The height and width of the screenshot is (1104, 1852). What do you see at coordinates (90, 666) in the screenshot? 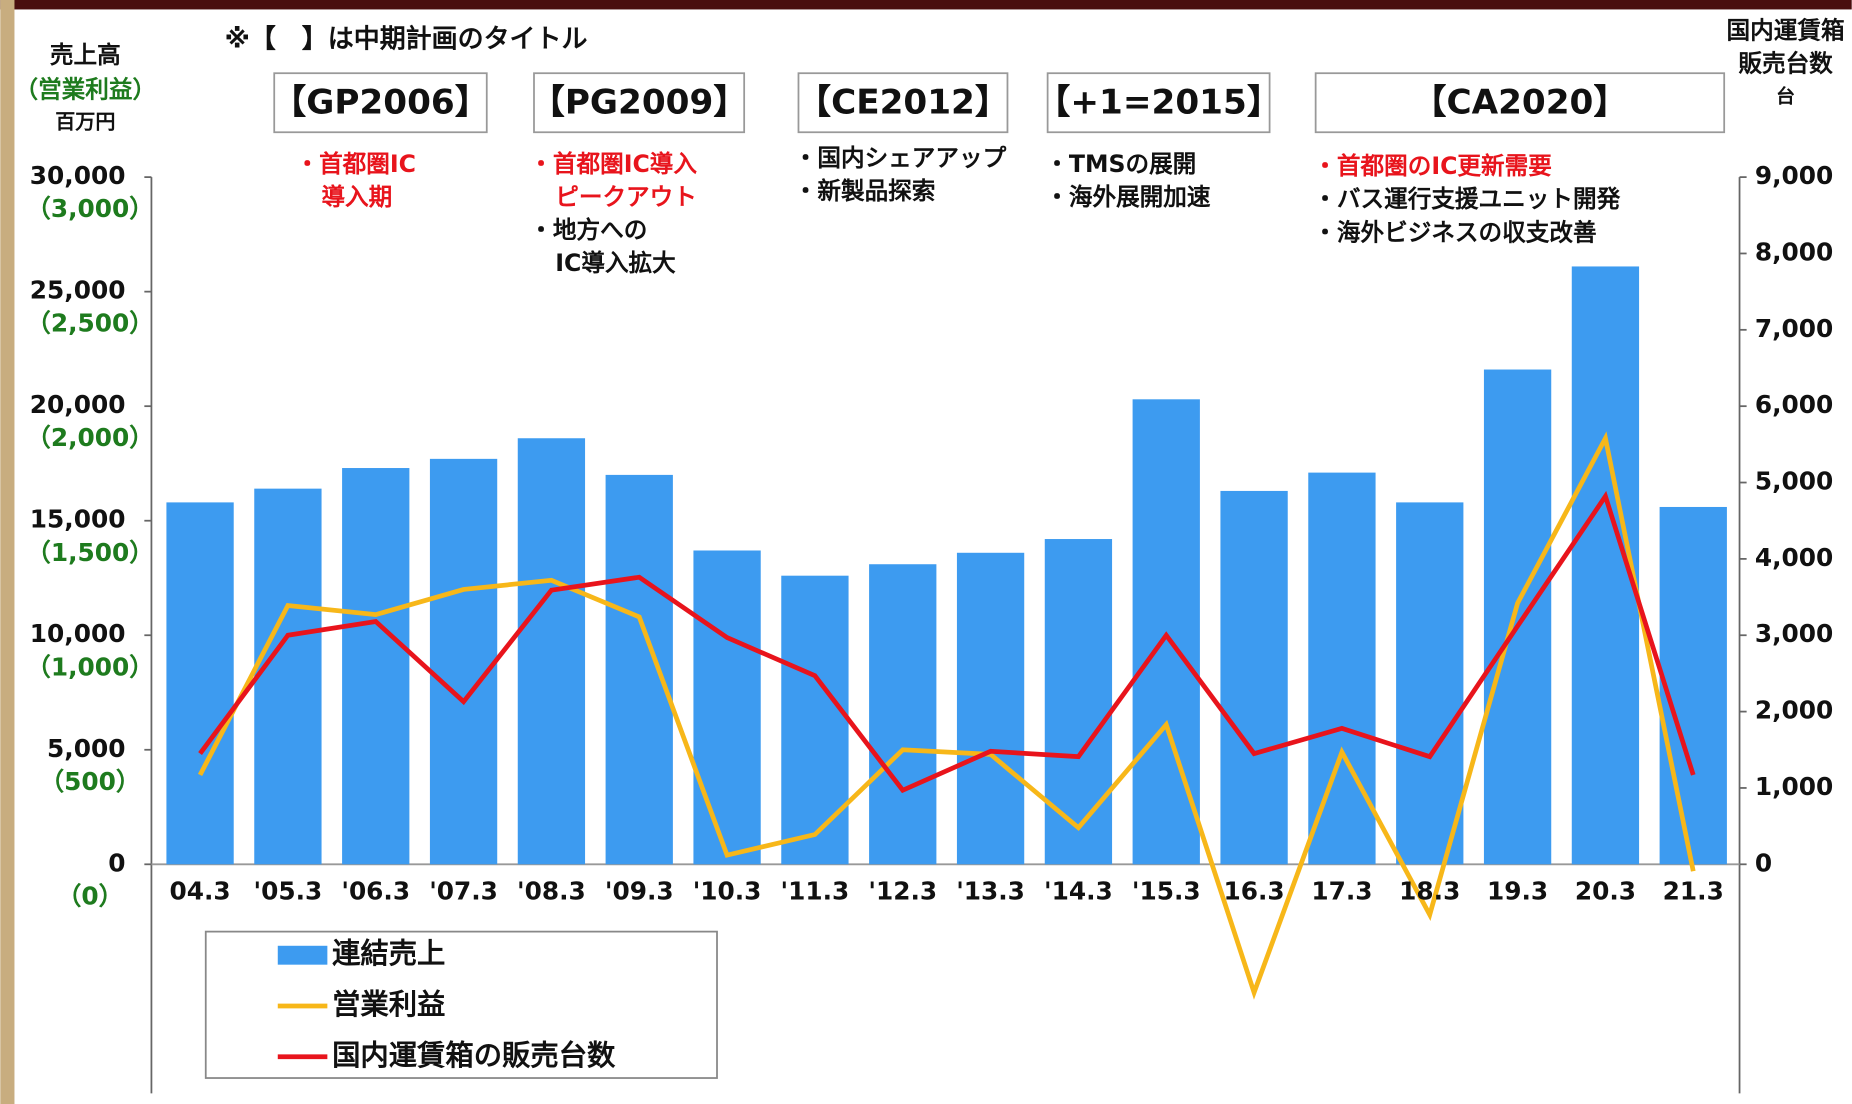
I see `y3-tick-label: （1,000）` at bounding box center [90, 666].